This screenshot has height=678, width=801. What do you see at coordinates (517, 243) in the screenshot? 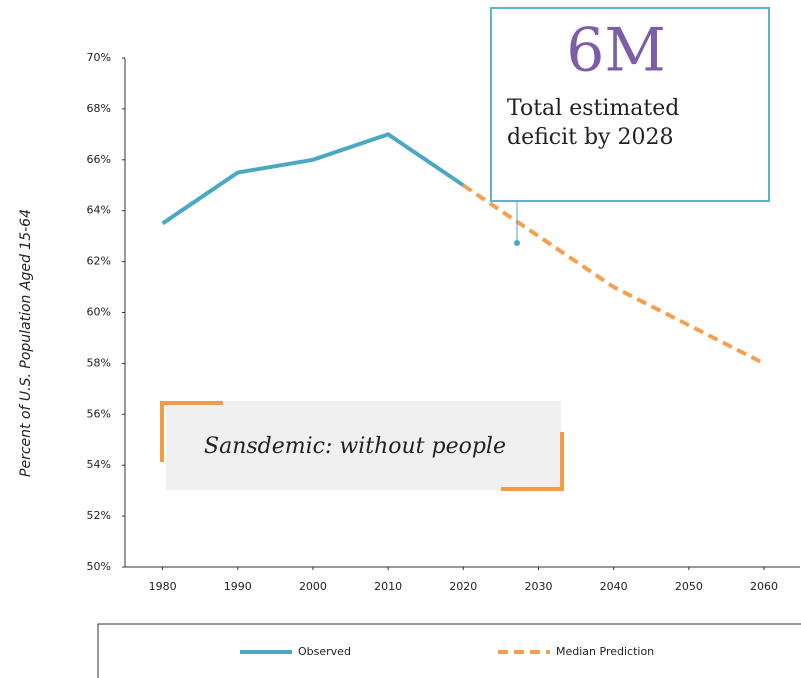
I see `callout-dot` at bounding box center [517, 243].